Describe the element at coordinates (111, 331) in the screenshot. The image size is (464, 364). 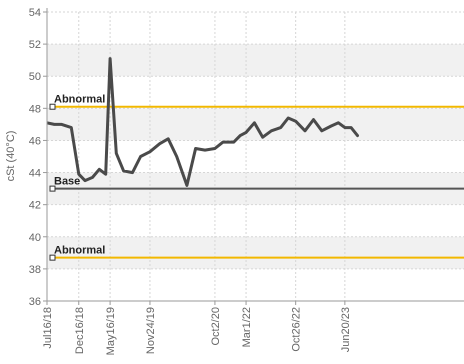
I see `x-tick-label: May16/19` at that location.